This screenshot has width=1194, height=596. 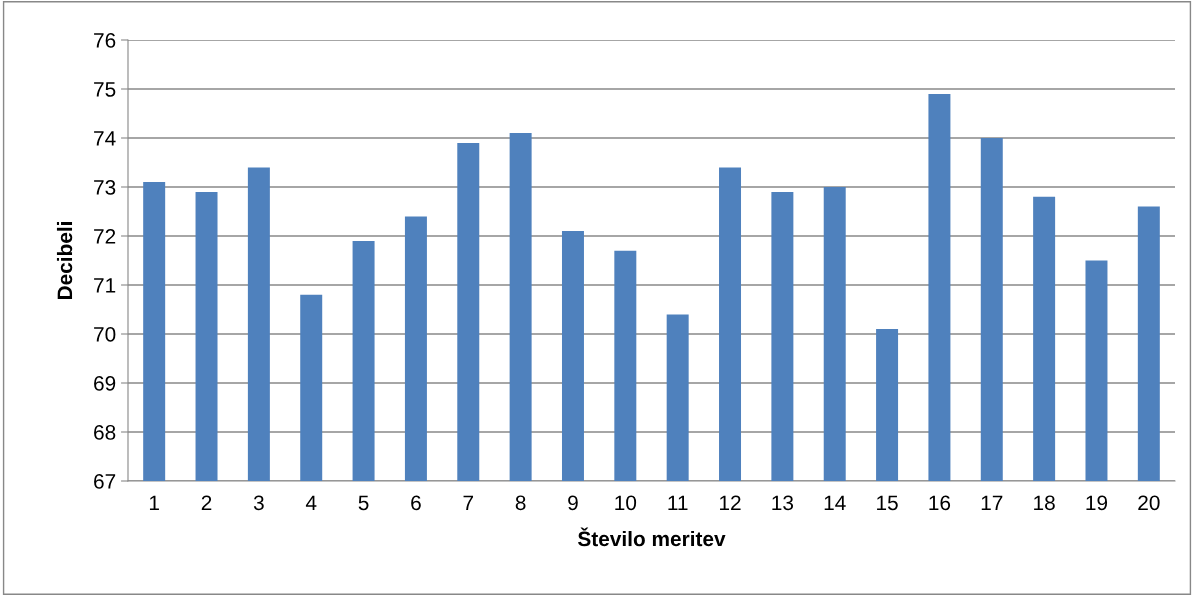 What do you see at coordinates (154, 502) in the screenshot?
I see `x-tick-label: 1` at bounding box center [154, 502].